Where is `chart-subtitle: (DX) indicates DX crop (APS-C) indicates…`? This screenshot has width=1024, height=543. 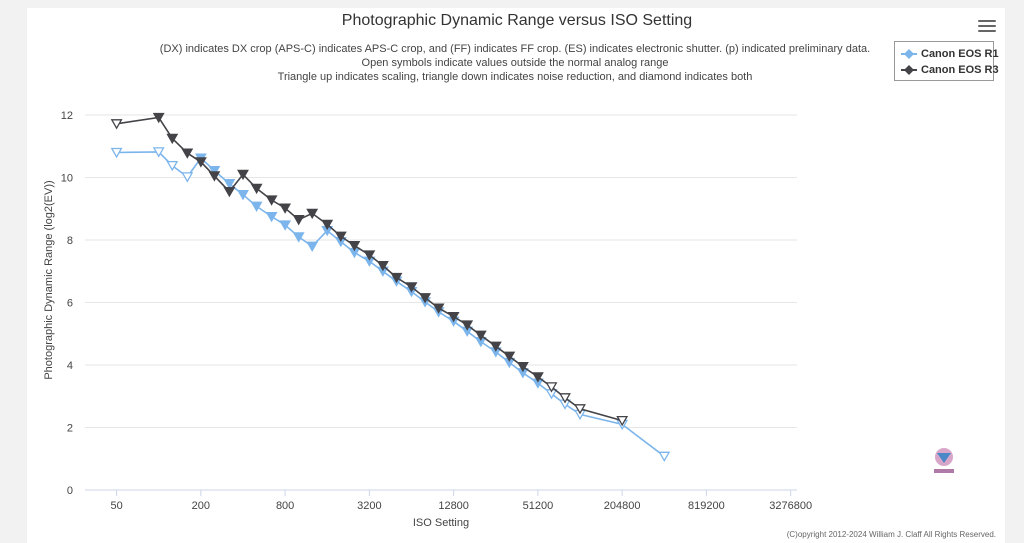 chart-subtitle: (DX) indicates DX crop (APS-C) indicates… is located at coordinates (515, 63).